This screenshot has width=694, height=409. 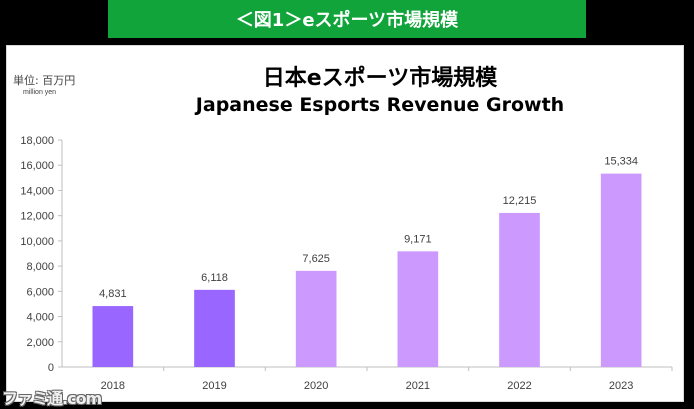 I want to click on data-label: 6,118, so click(x=214, y=278).